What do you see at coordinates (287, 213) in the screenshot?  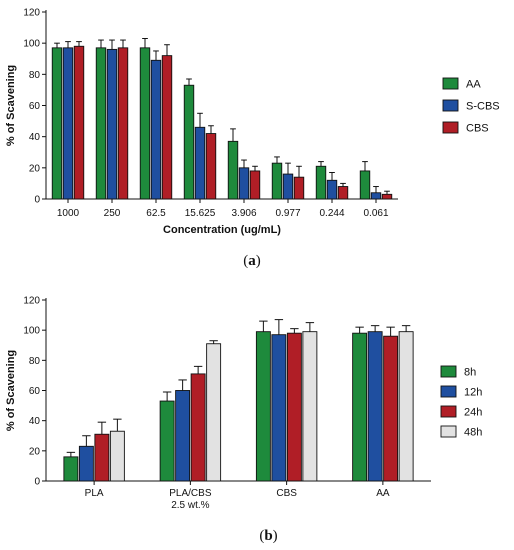 I see `x-tick-label: 0.977` at bounding box center [287, 213].